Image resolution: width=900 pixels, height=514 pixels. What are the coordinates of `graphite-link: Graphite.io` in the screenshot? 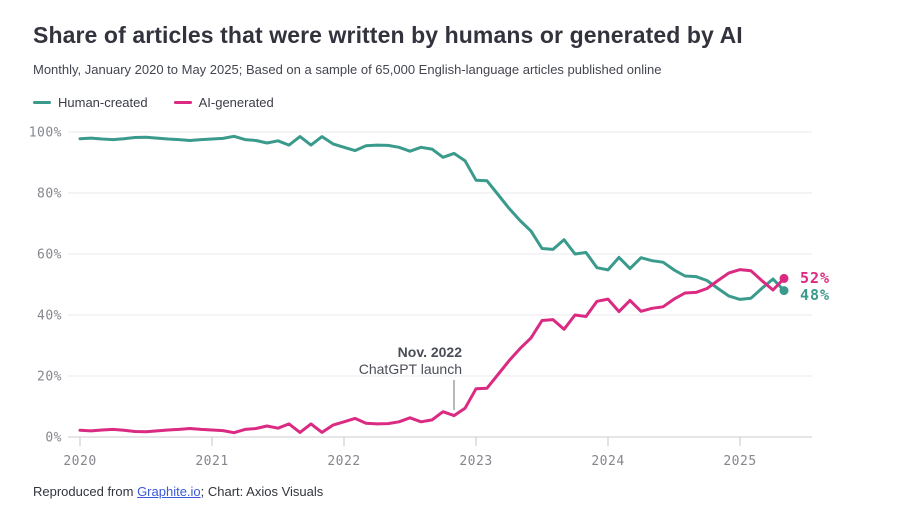 It's located at (169, 491).